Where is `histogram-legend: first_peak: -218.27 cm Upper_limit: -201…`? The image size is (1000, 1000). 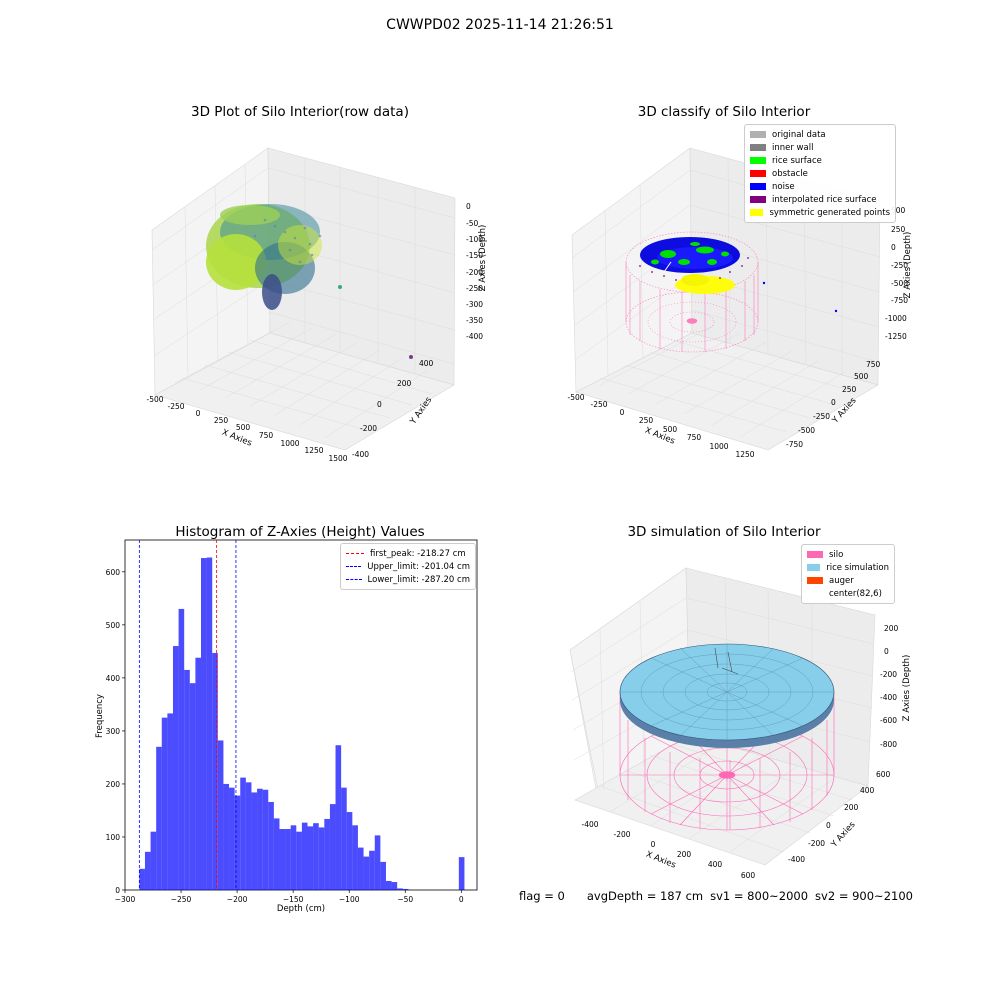
histogram-legend: first_peak: -218.27 cm Upper_limit: -201… is located at coordinates (408, 566).